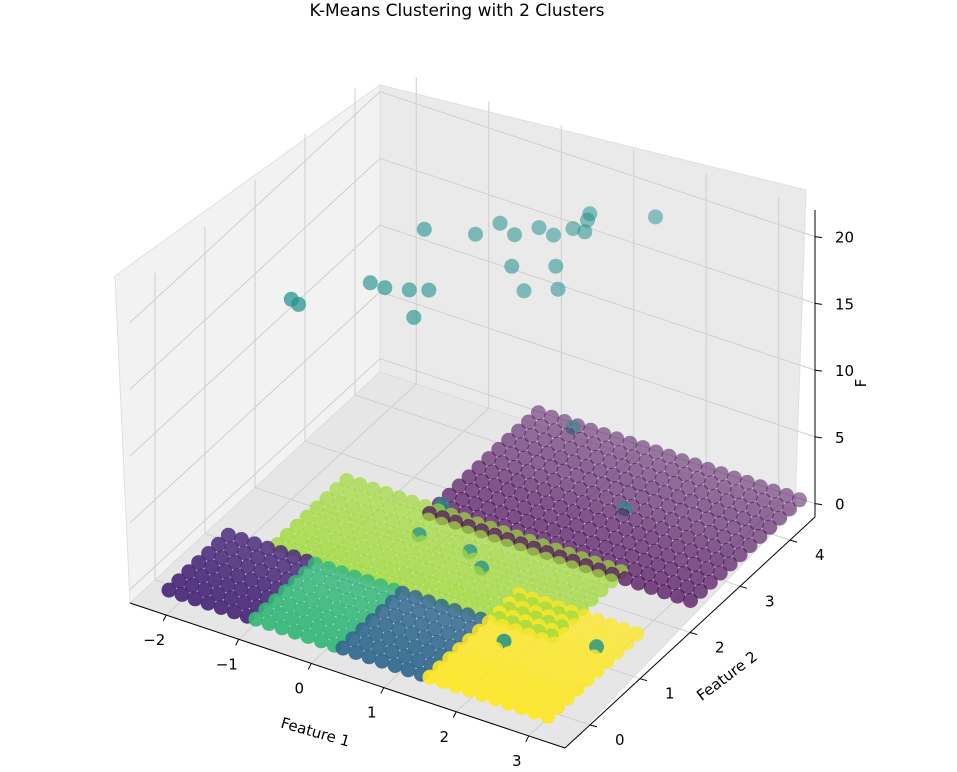 Image resolution: width=957 pixels, height=772 pixels. Describe the element at coordinates (844, 304) in the screenshot. I see `z-tick-label: 15` at that location.